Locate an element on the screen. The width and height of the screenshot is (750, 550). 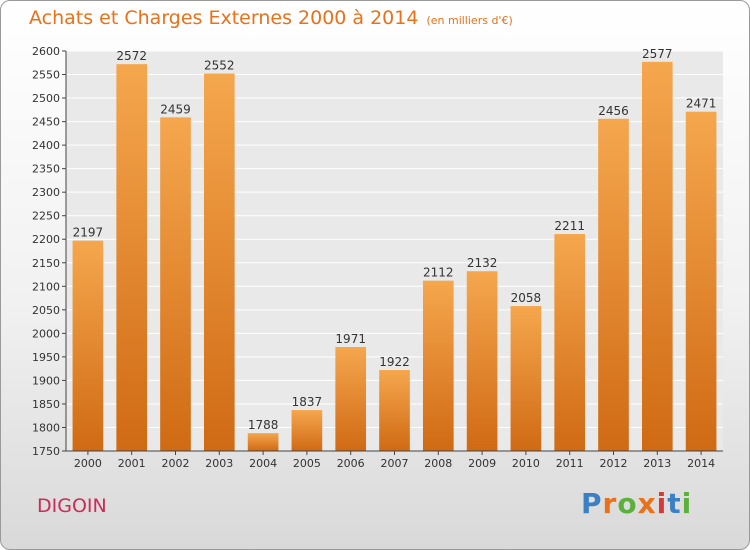
x-tick-label-2004: 2004 is located at coordinates (263, 463).